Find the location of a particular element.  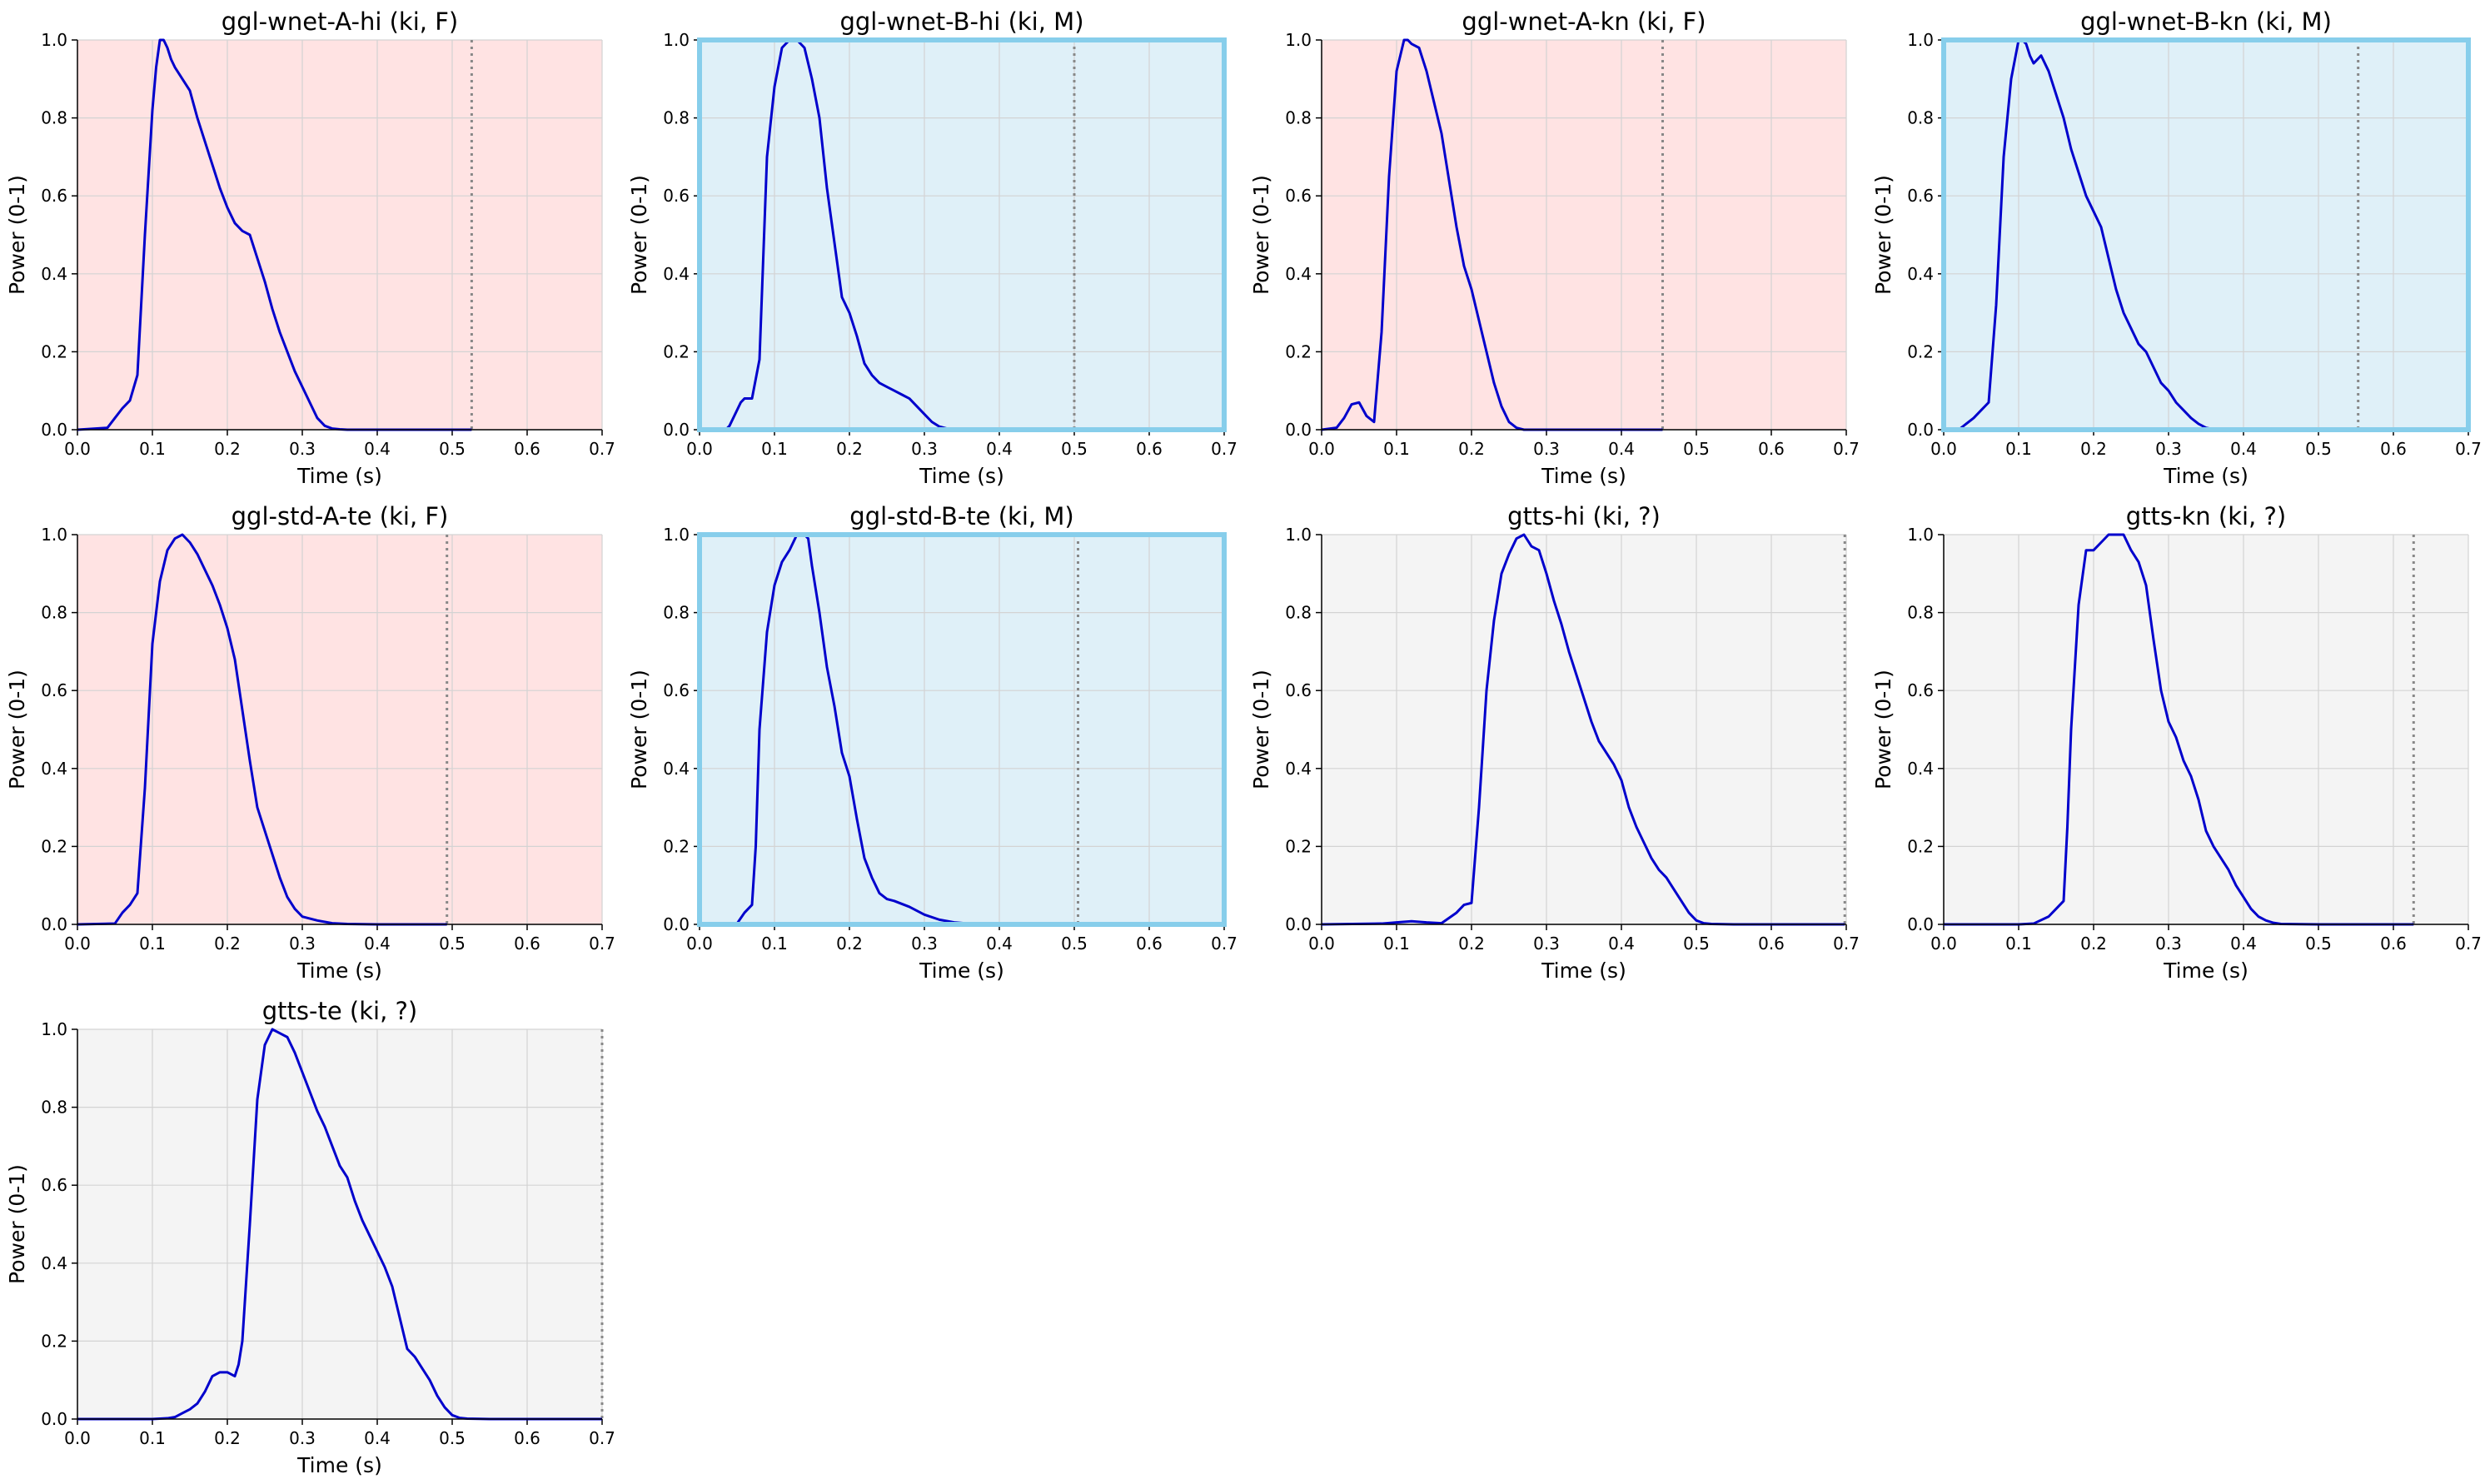

plot-frame-highlight is located at coordinates (962, 729).